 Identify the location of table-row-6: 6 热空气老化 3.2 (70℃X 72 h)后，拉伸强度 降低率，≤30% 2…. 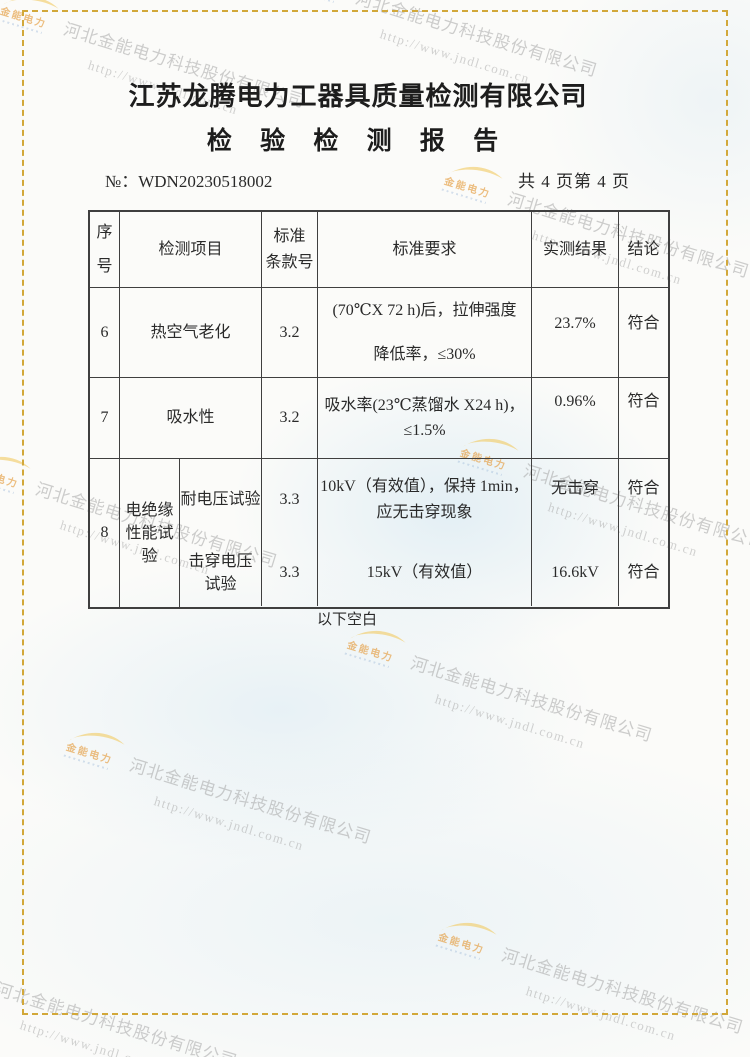
(379, 333).